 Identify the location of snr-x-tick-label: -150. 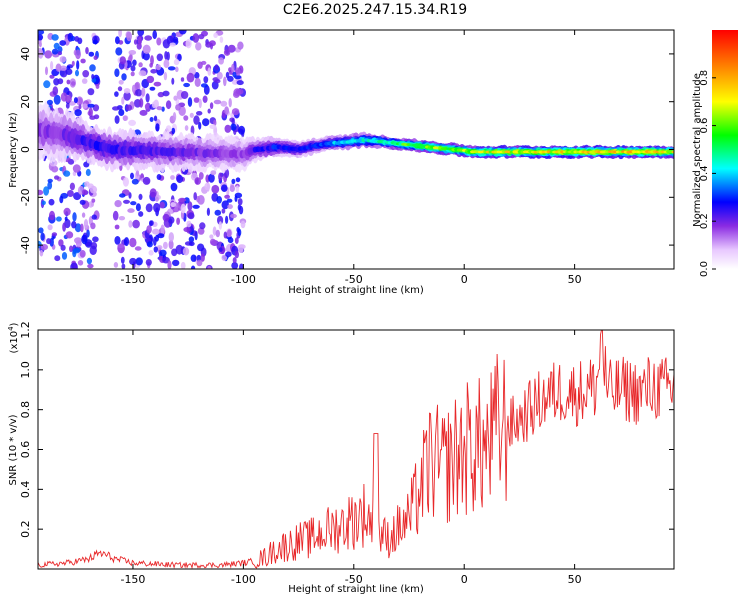
(132, 579).